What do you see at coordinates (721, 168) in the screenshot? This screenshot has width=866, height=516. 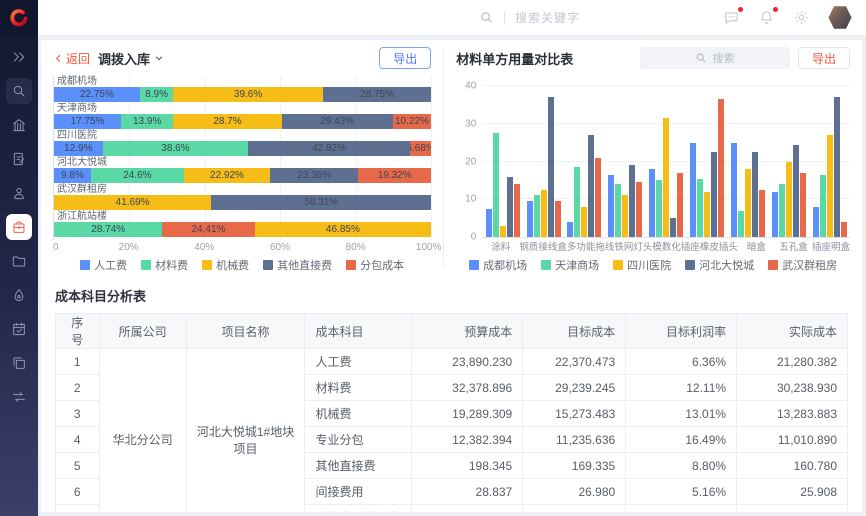 I see `bar-武汉群租房` at bounding box center [721, 168].